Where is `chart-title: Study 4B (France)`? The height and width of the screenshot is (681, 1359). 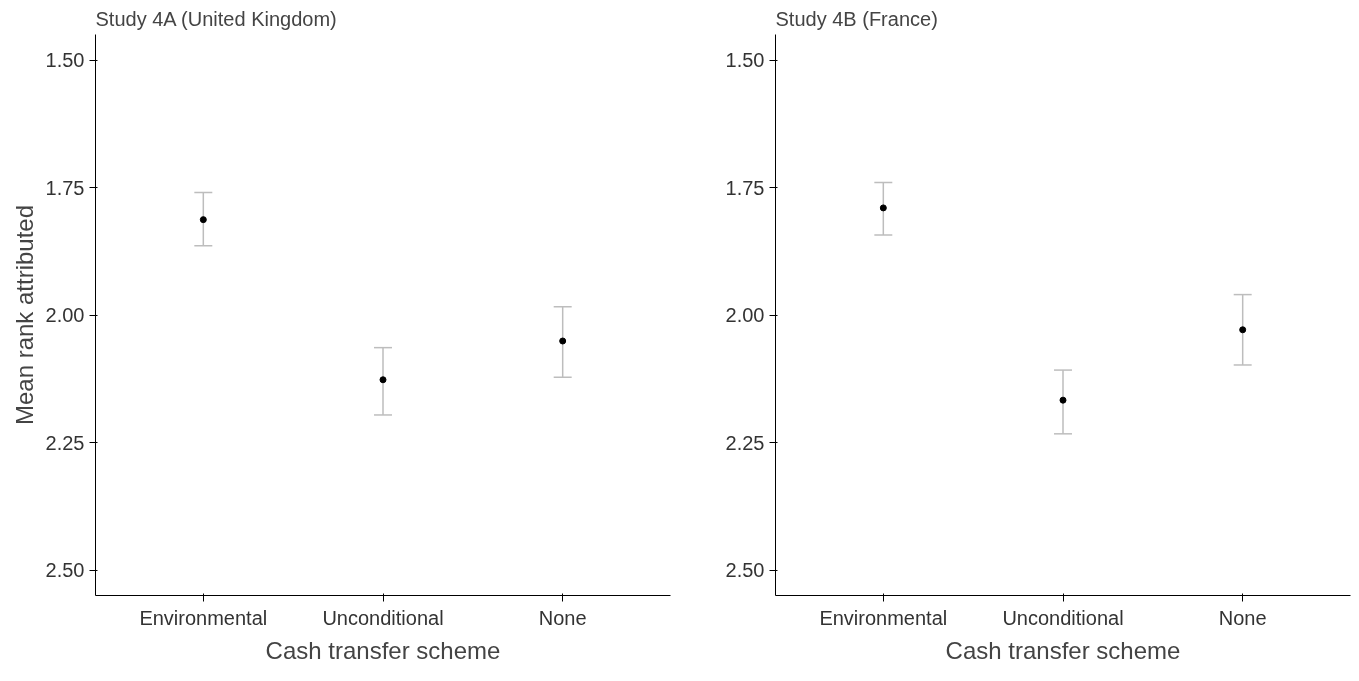 chart-title: Study 4B (France) is located at coordinates (856, 18).